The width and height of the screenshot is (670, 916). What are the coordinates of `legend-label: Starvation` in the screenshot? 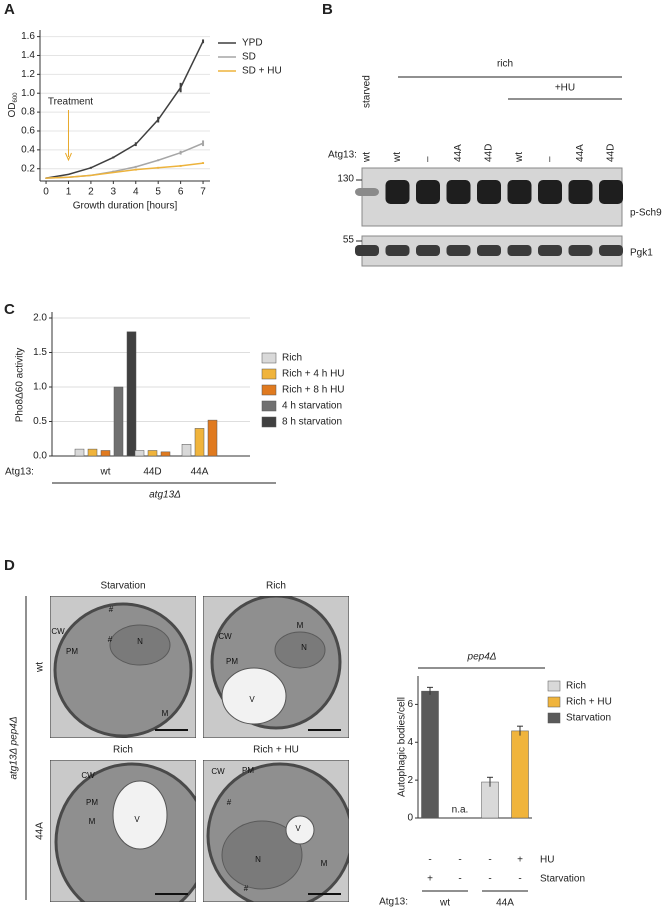 It's located at (588, 718).